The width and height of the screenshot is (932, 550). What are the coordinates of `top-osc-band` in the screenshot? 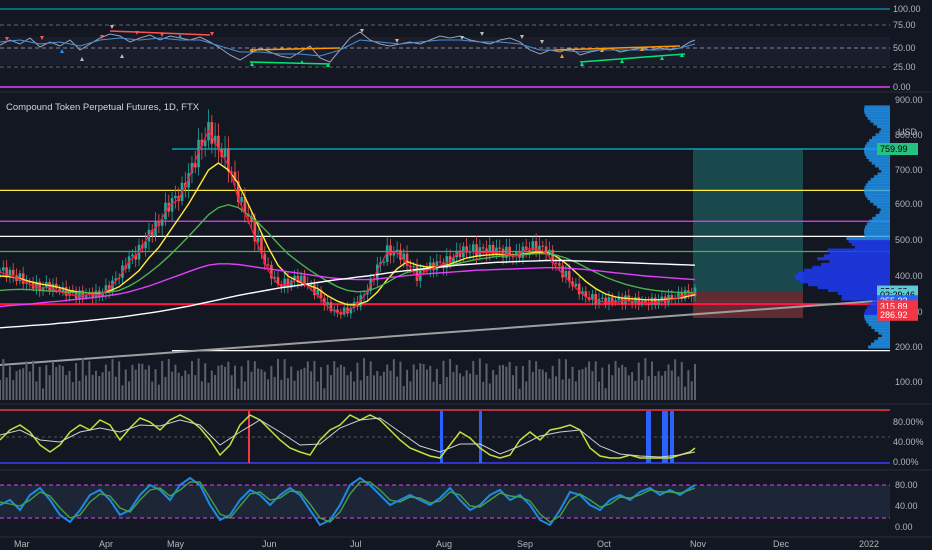 It's located at (445, 51).